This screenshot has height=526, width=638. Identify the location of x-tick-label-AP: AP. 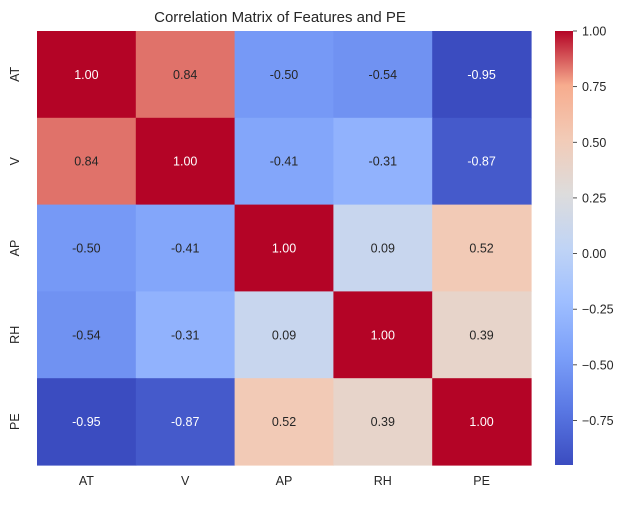
(284, 481).